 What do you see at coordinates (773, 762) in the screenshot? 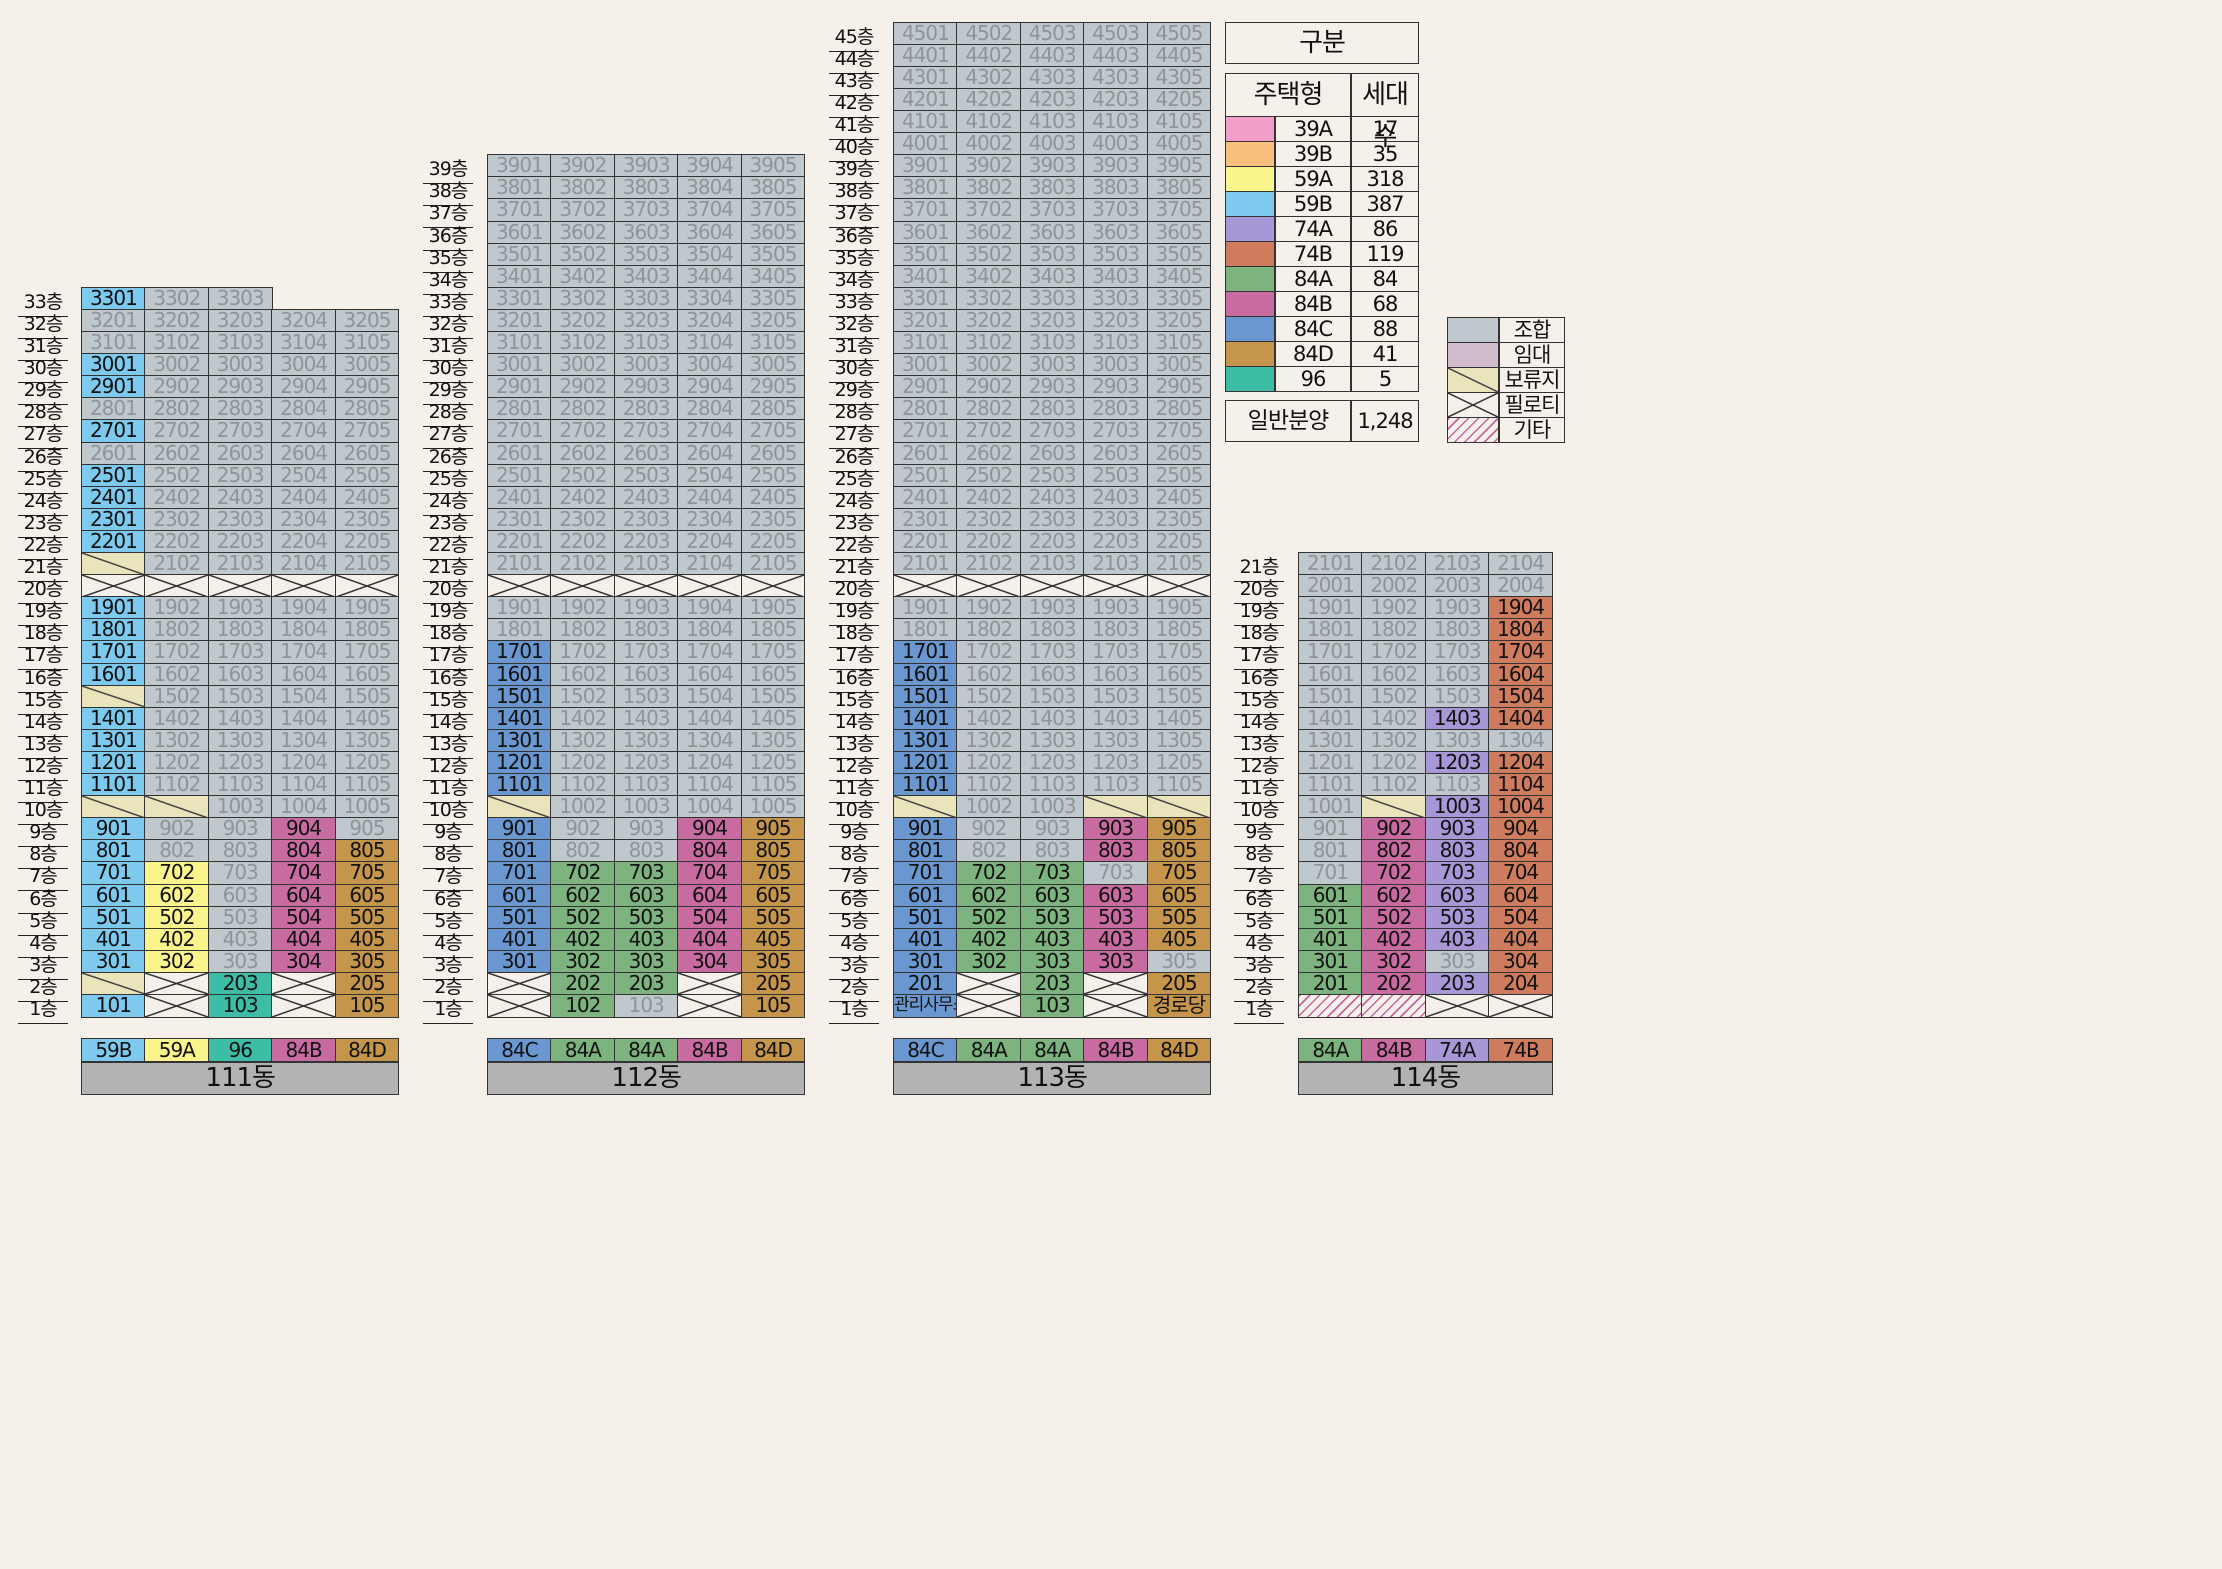
I see `unit-cell: 1205` at bounding box center [773, 762].